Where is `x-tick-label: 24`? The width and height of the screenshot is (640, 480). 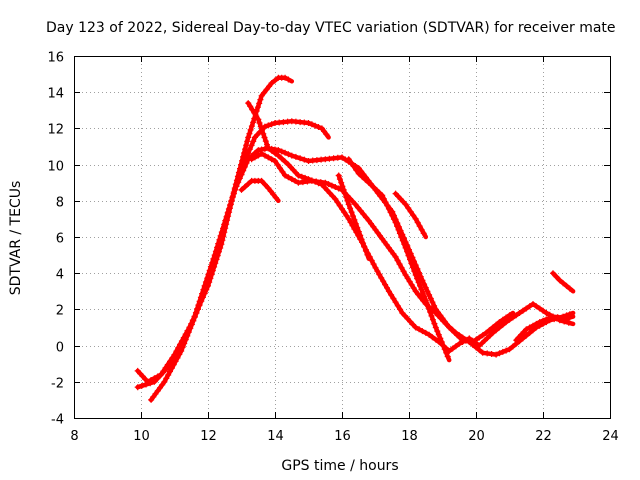
x-tick-label: 24 is located at coordinates (610, 436).